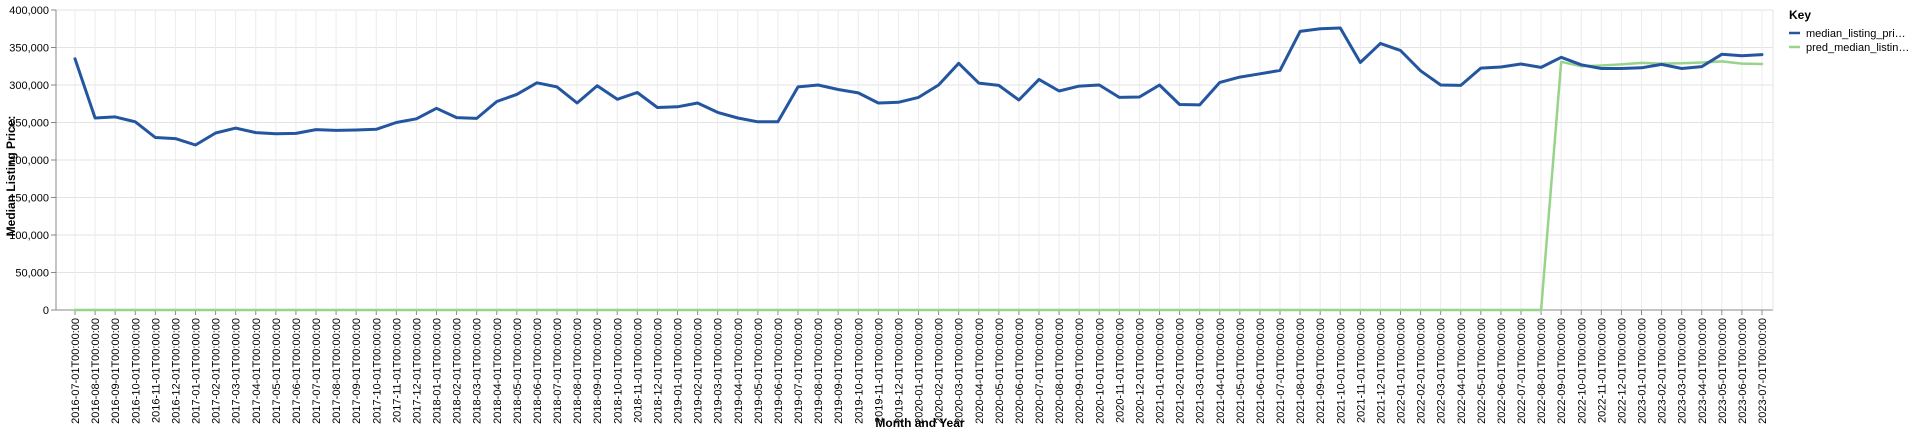  Describe the element at coordinates (558, 371) in the screenshot. I see `x-tick-label: 2018-07-01T00:00:00` at that location.